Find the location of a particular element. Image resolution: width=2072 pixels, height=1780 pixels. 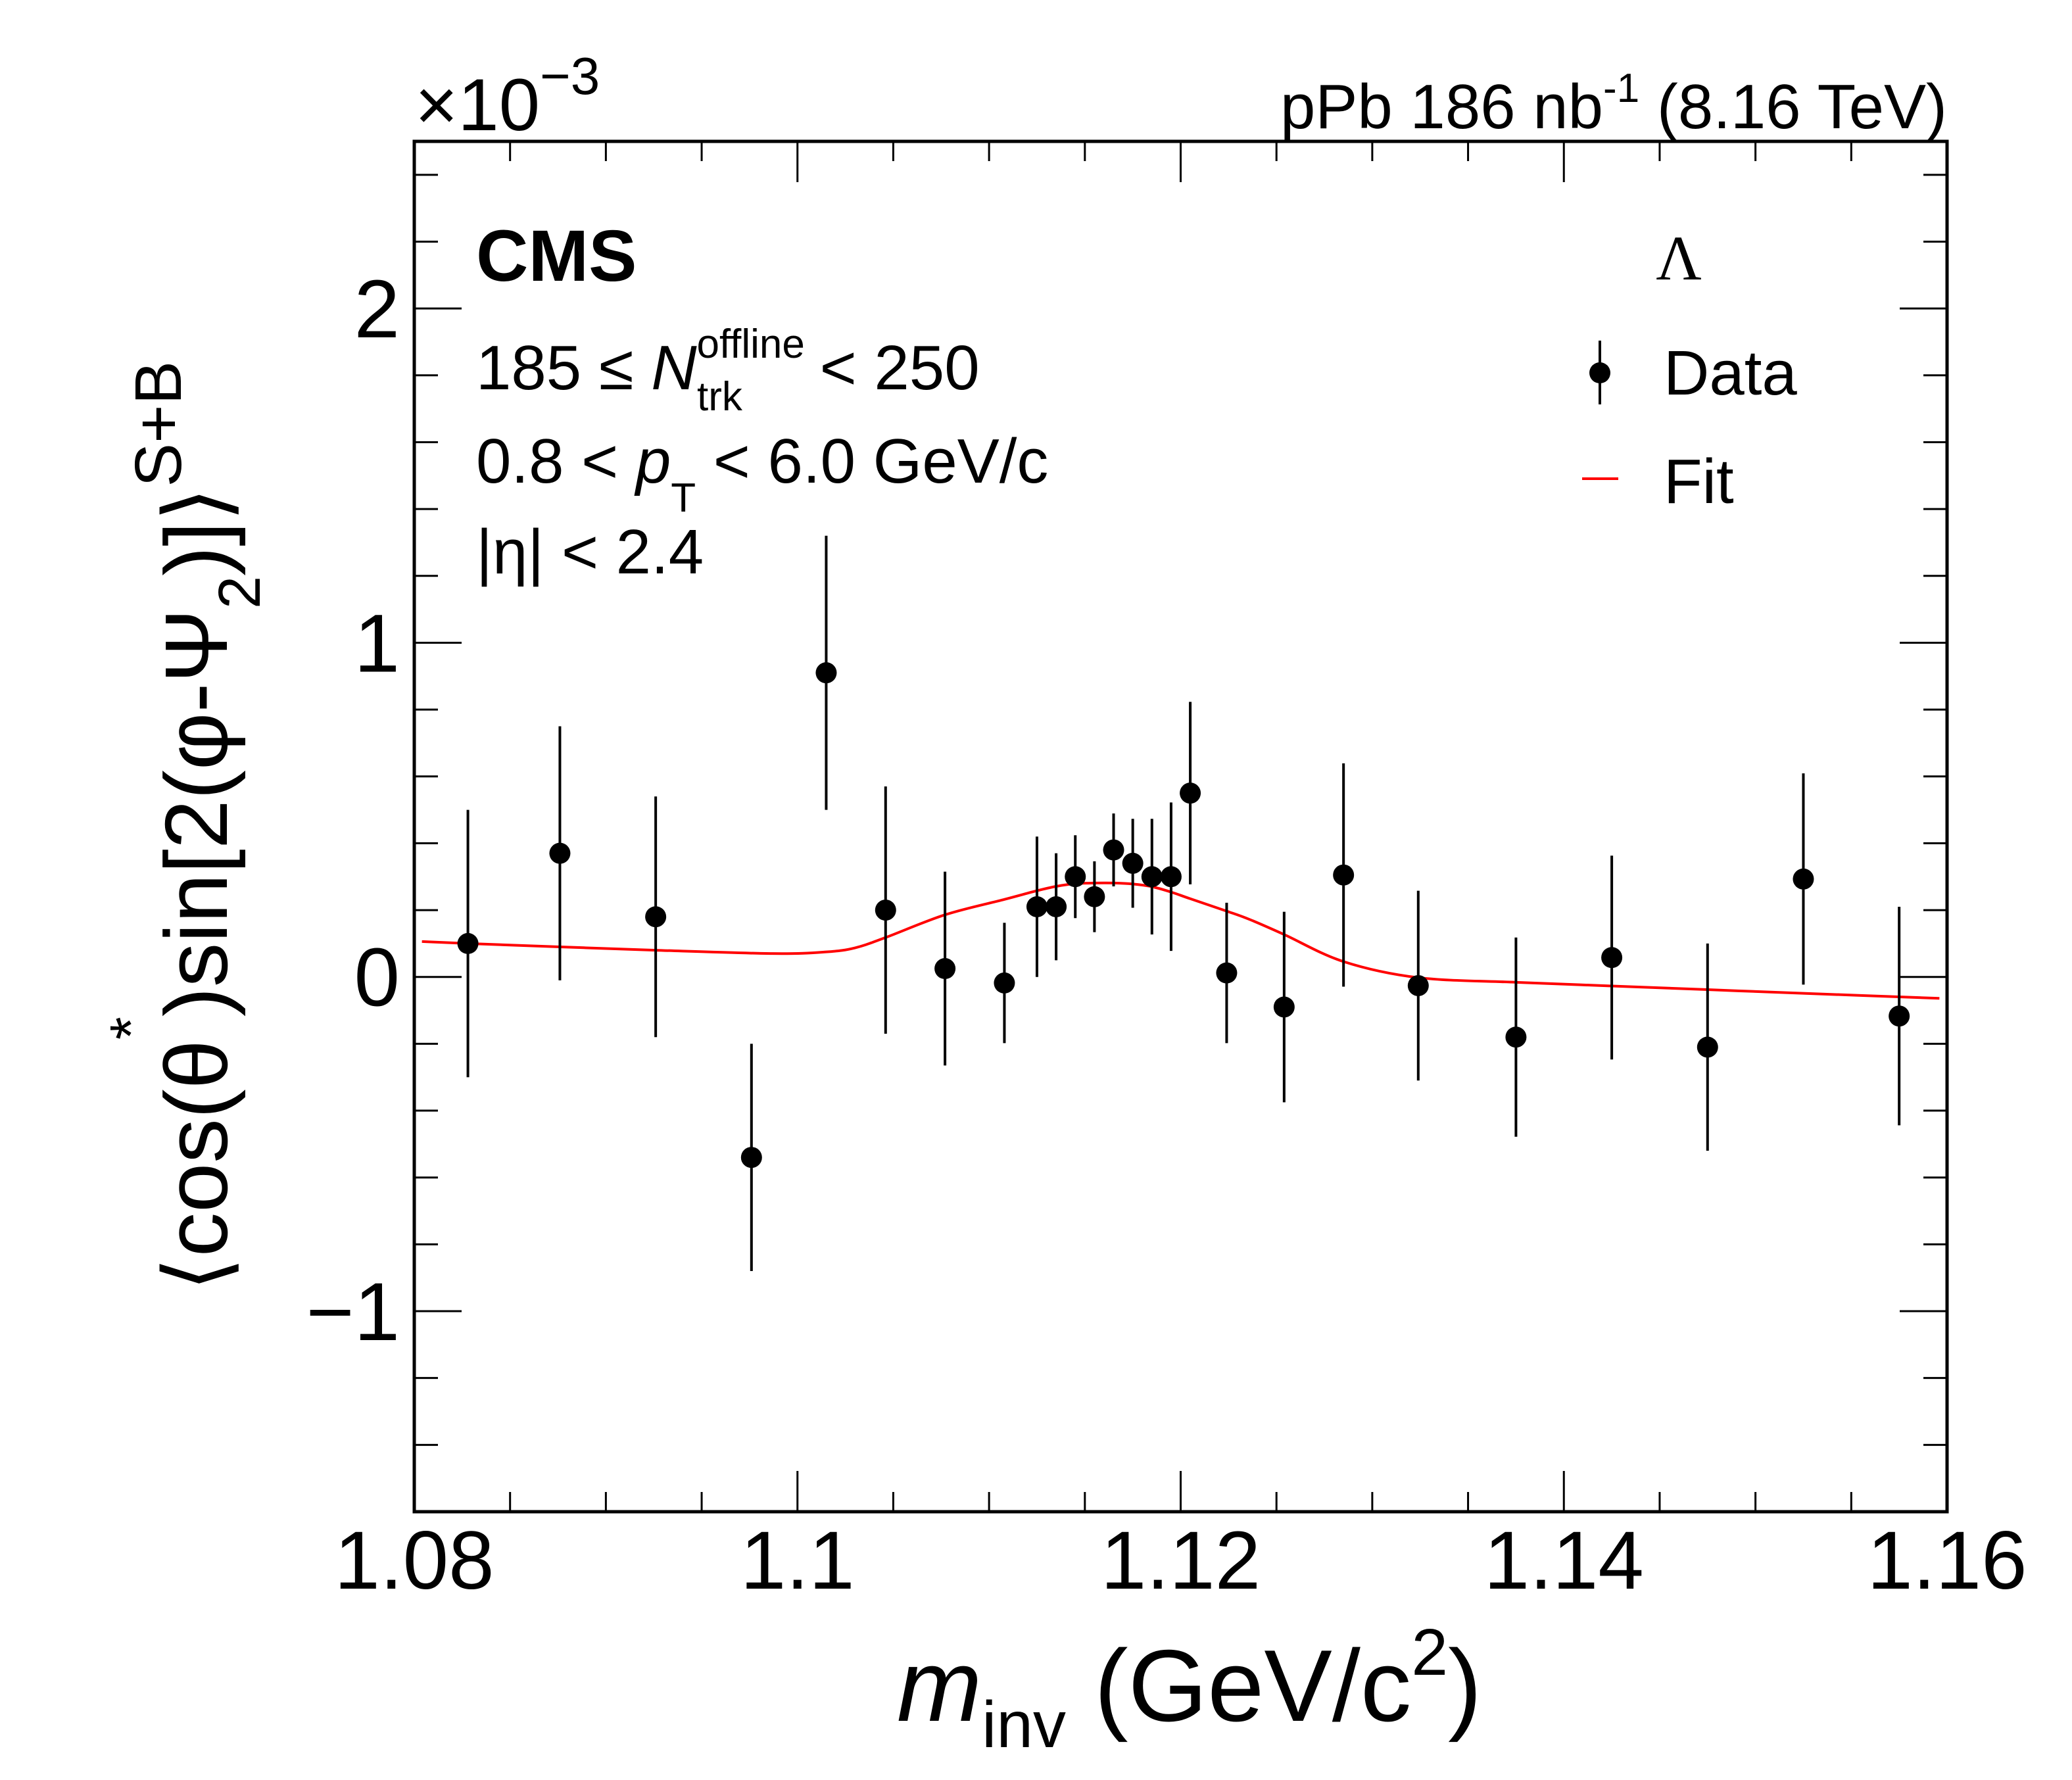

mult-symbol-N: N is located at coordinates (674, 368).